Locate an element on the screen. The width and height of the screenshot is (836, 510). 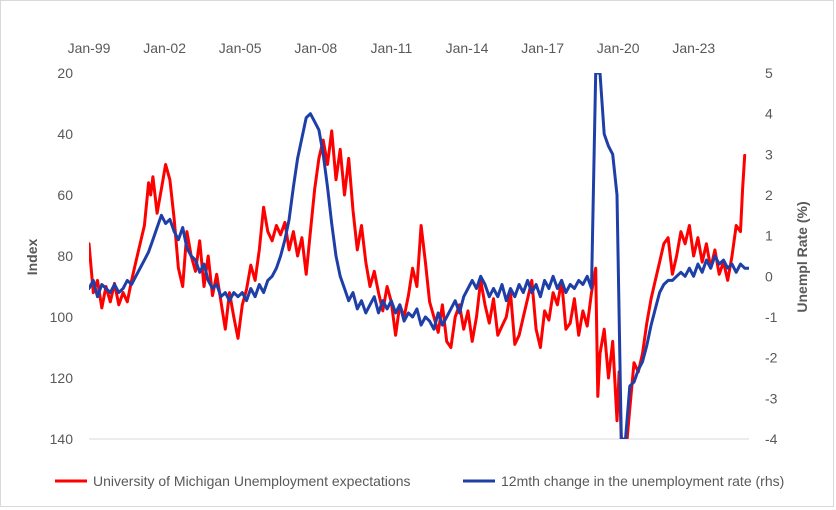
y-right-tick-label: -2 is located at coordinates (771, 358).